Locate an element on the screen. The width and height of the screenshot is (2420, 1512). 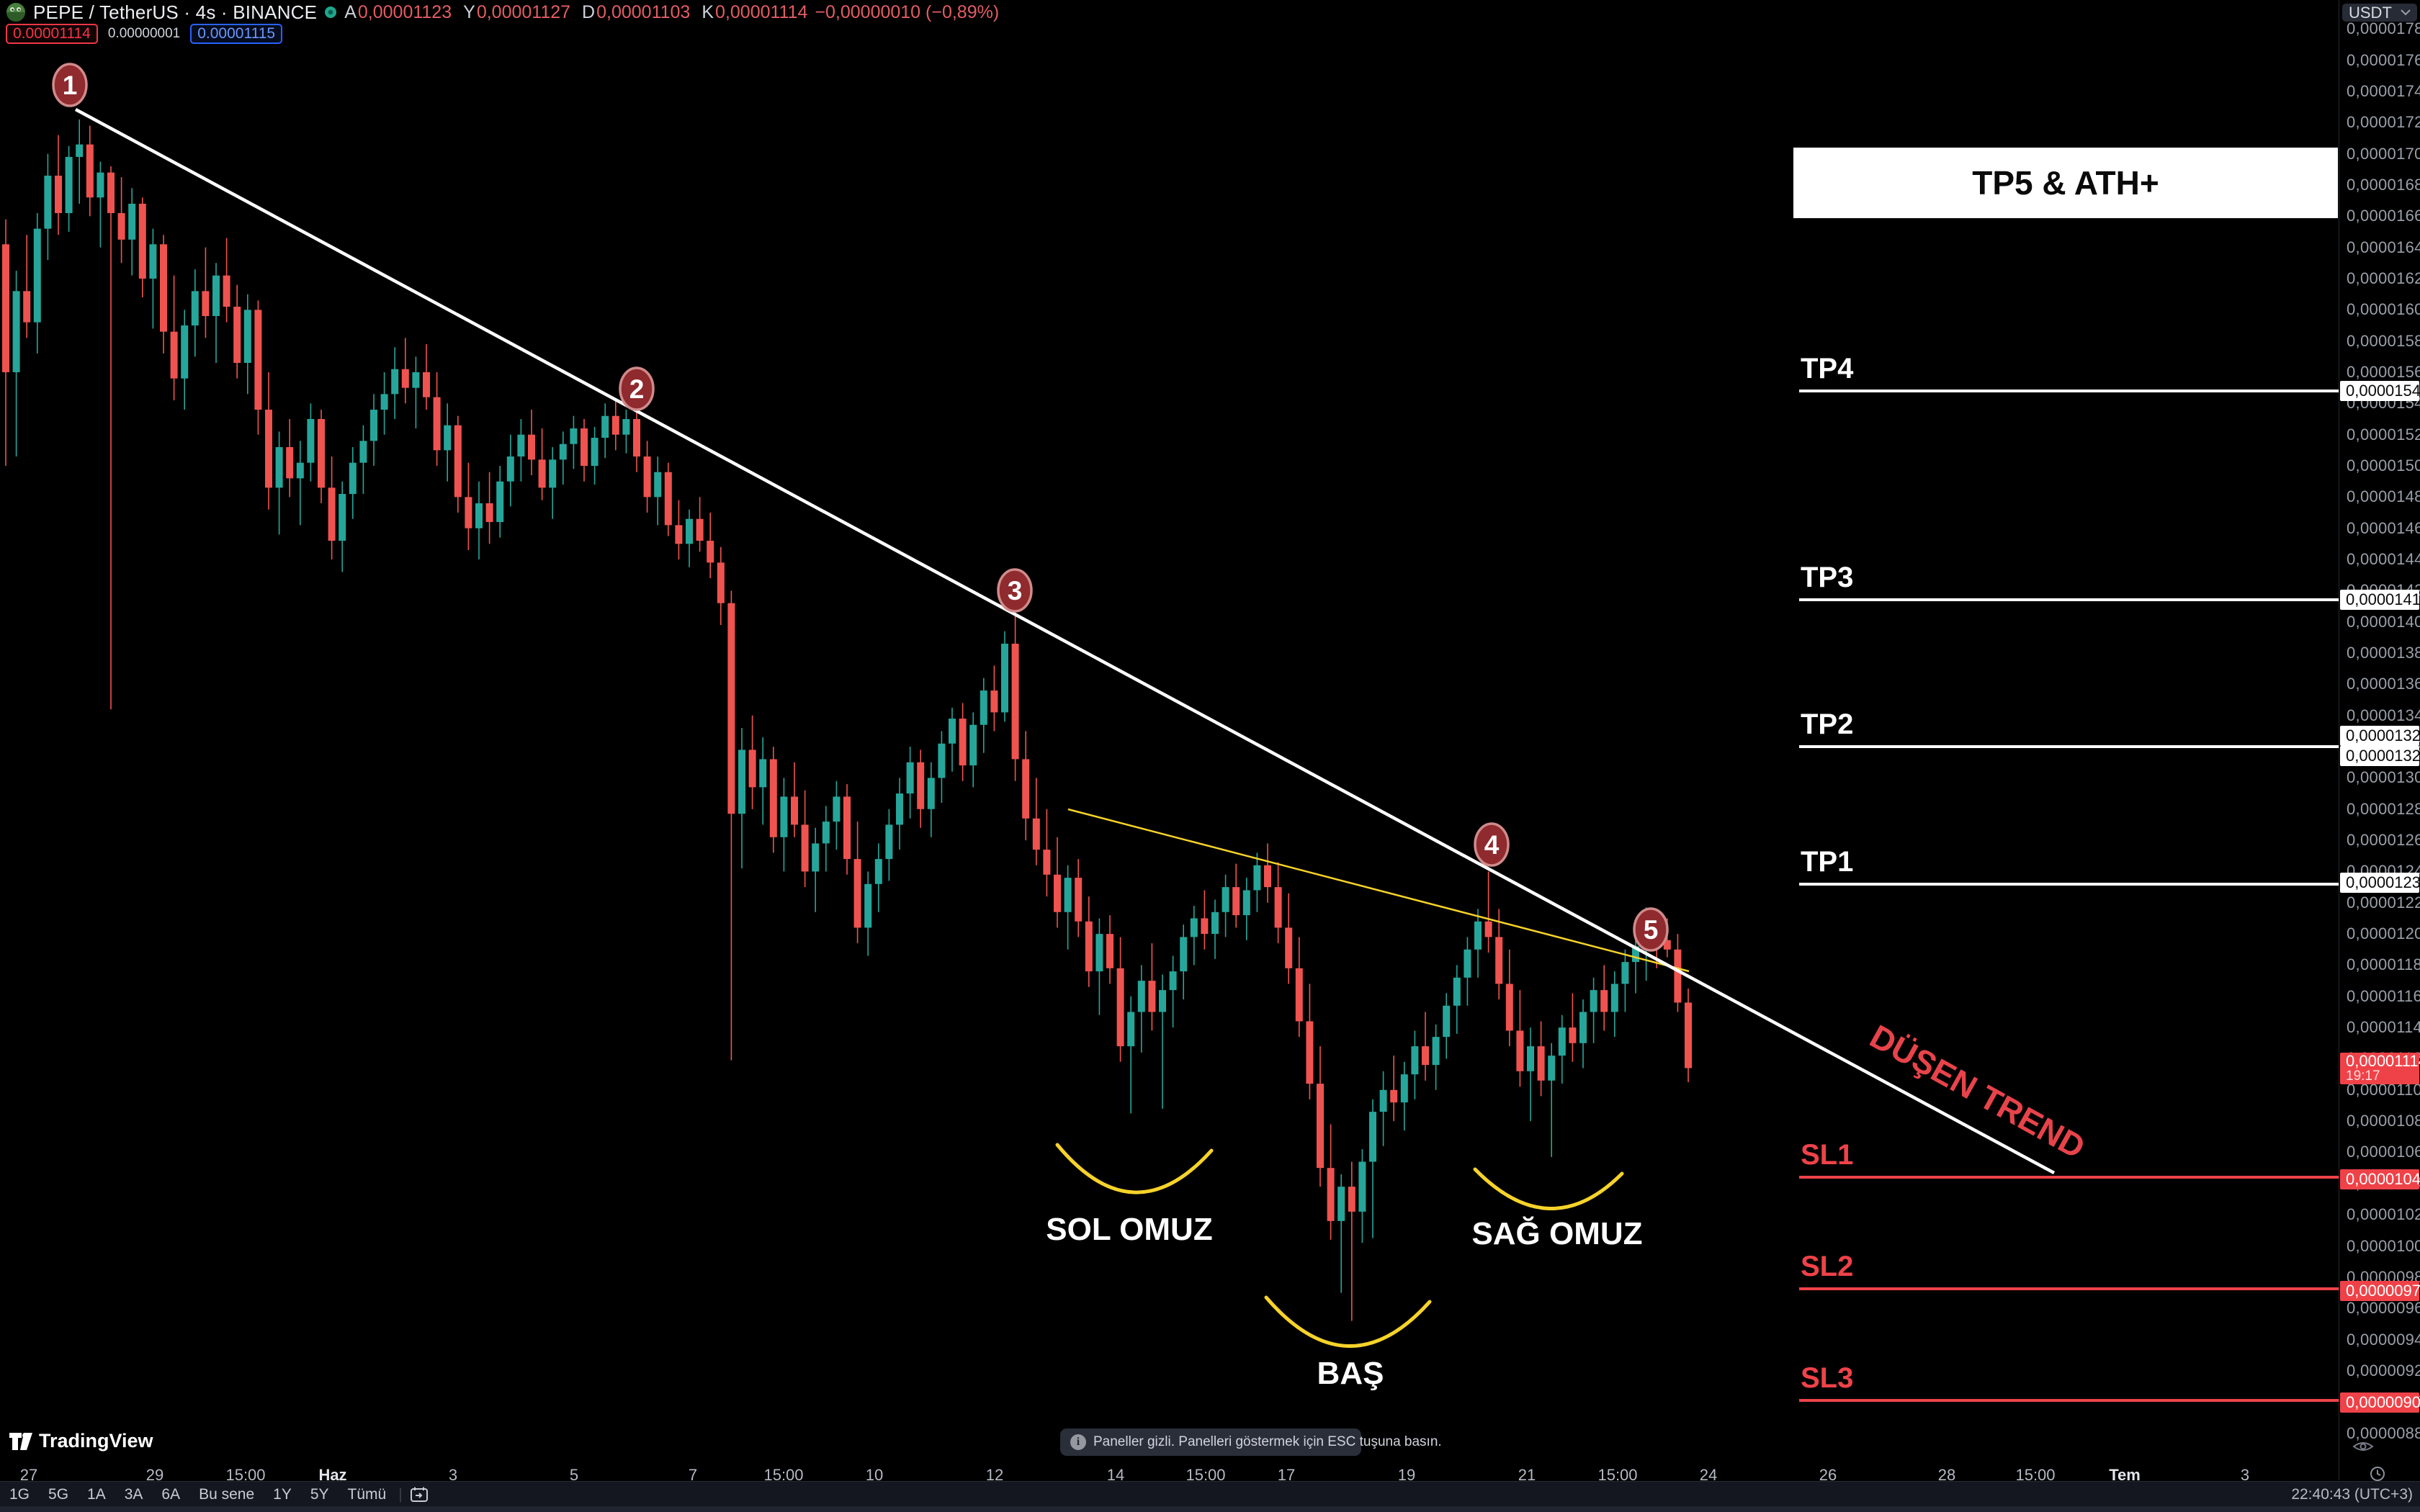
symbol-title: PEPE / TetherUS · 4s · BINANCE is located at coordinates (175, 12).